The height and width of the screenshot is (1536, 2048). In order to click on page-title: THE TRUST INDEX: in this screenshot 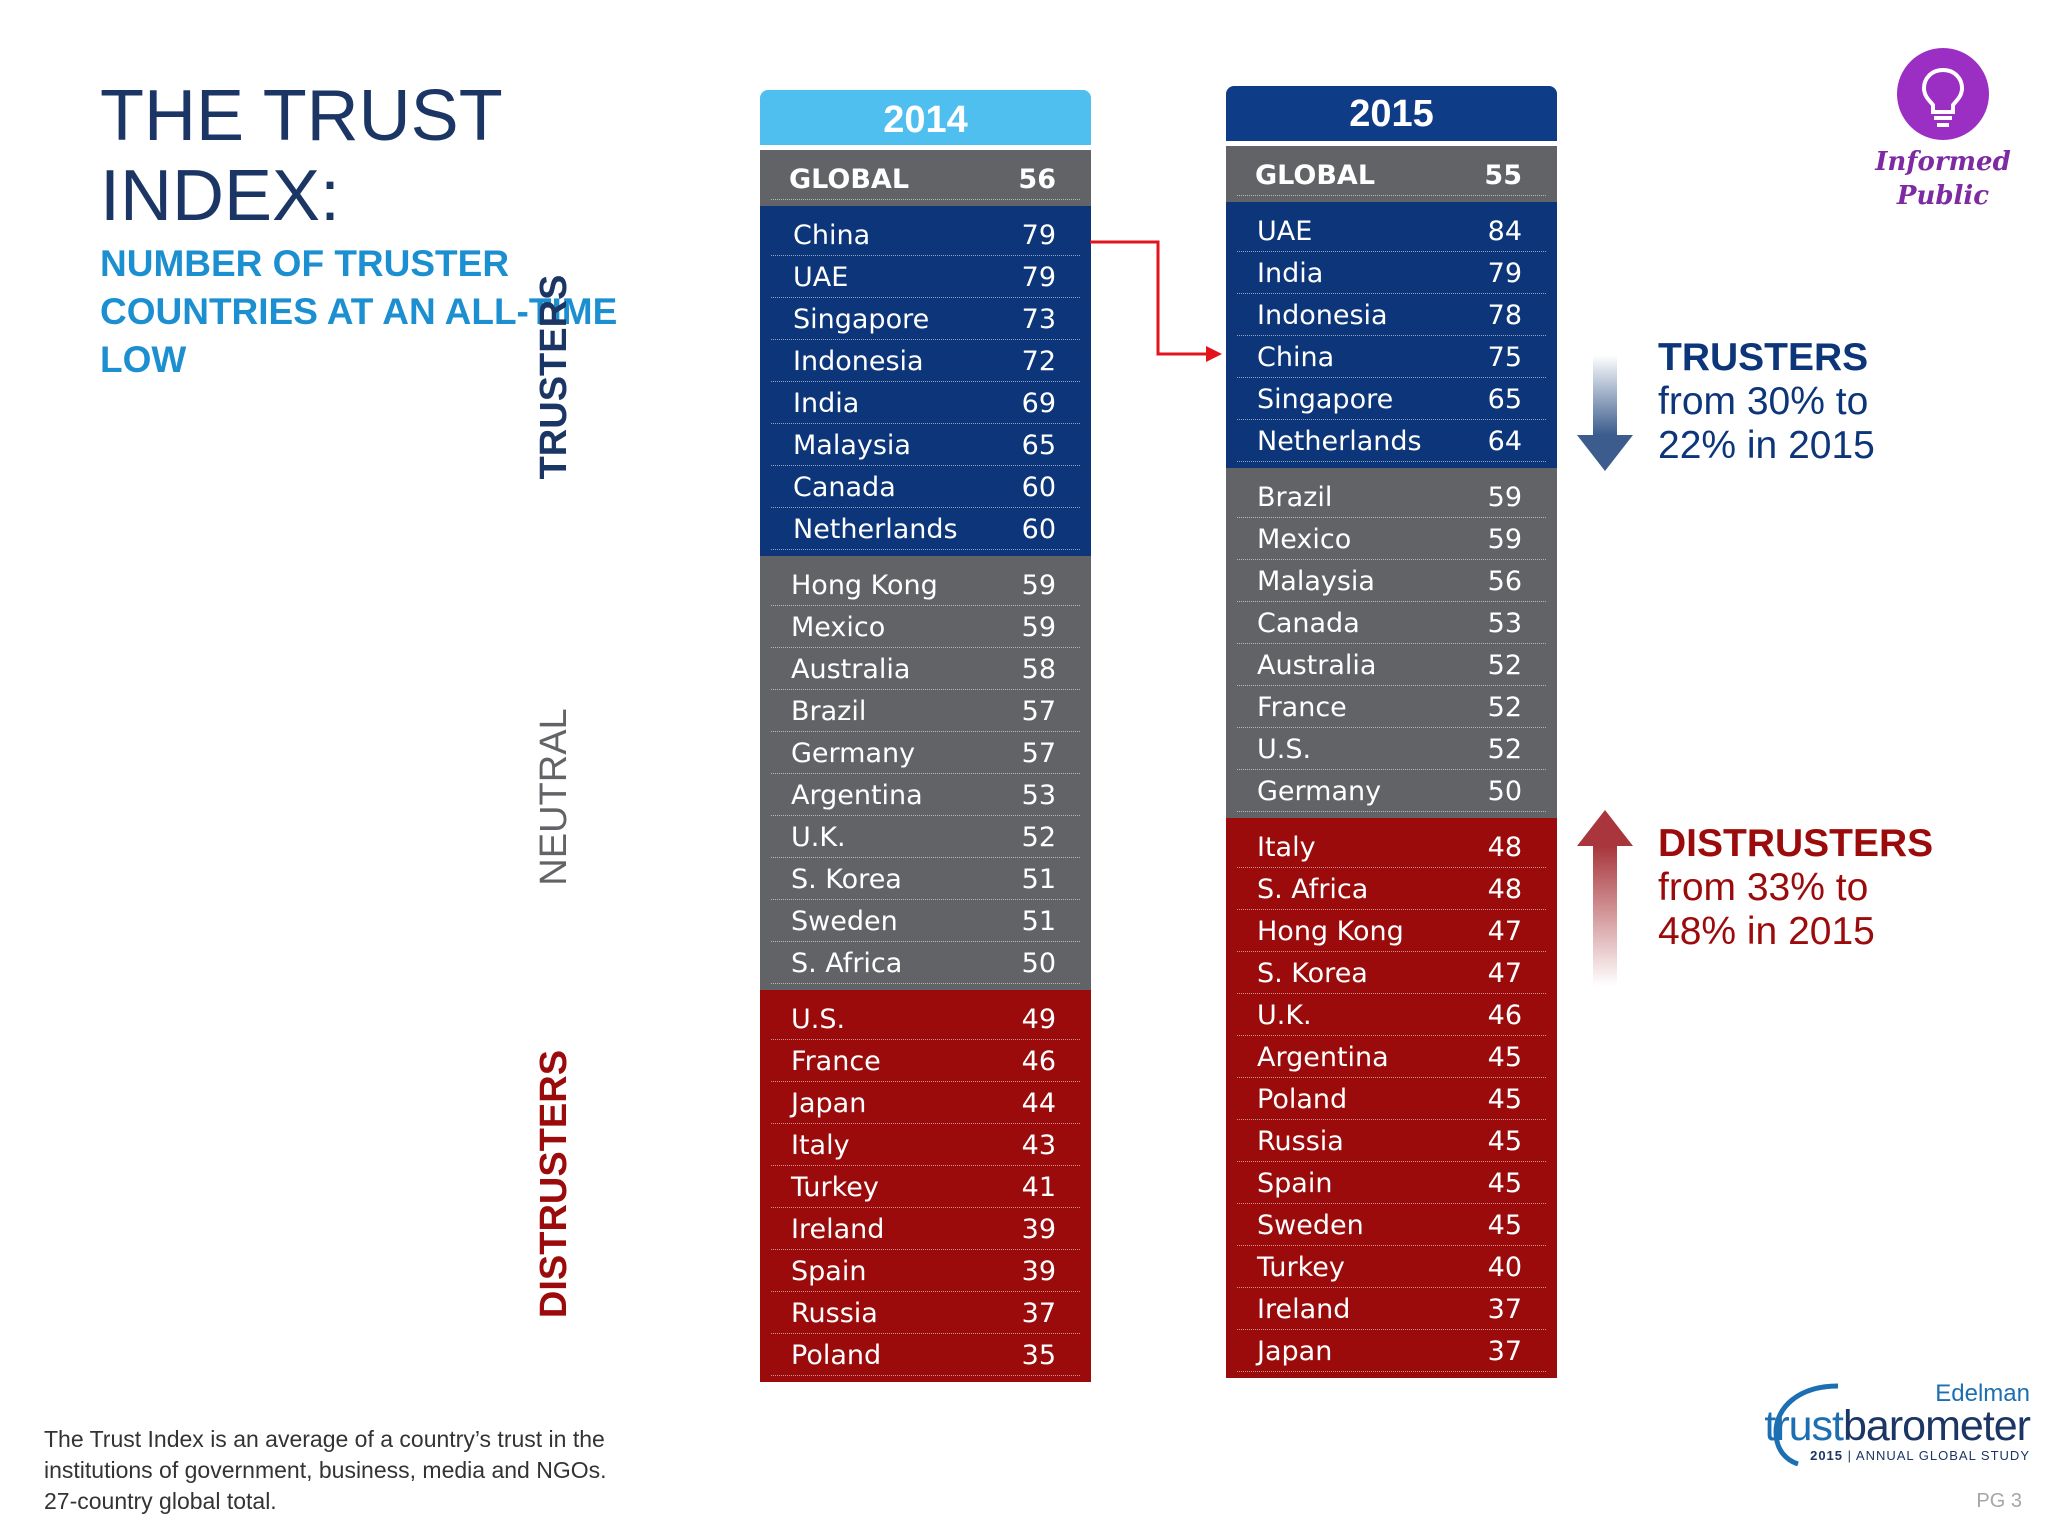, I will do `click(301, 156)`.